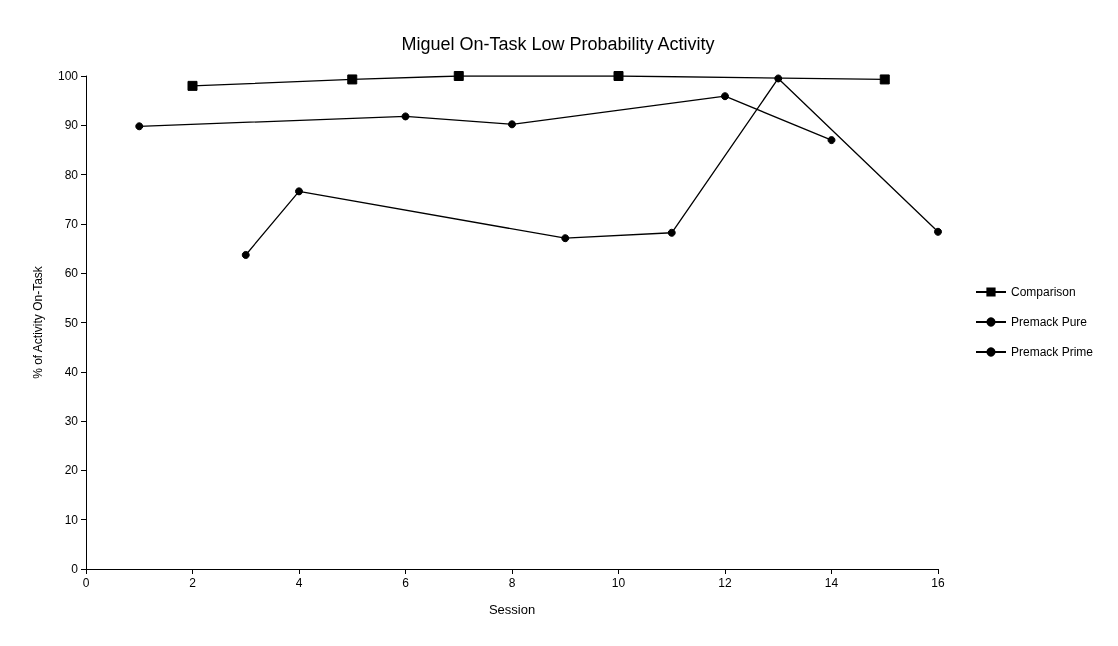 This screenshot has height=646, width=1118. I want to click on legend-label: Premack Prime, so click(1052, 352).